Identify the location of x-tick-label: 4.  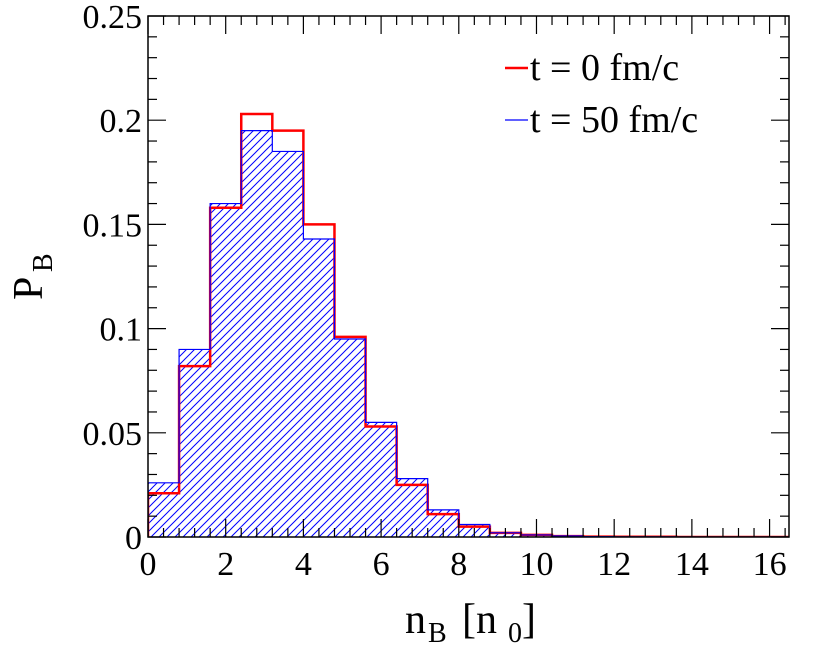
(303, 564).